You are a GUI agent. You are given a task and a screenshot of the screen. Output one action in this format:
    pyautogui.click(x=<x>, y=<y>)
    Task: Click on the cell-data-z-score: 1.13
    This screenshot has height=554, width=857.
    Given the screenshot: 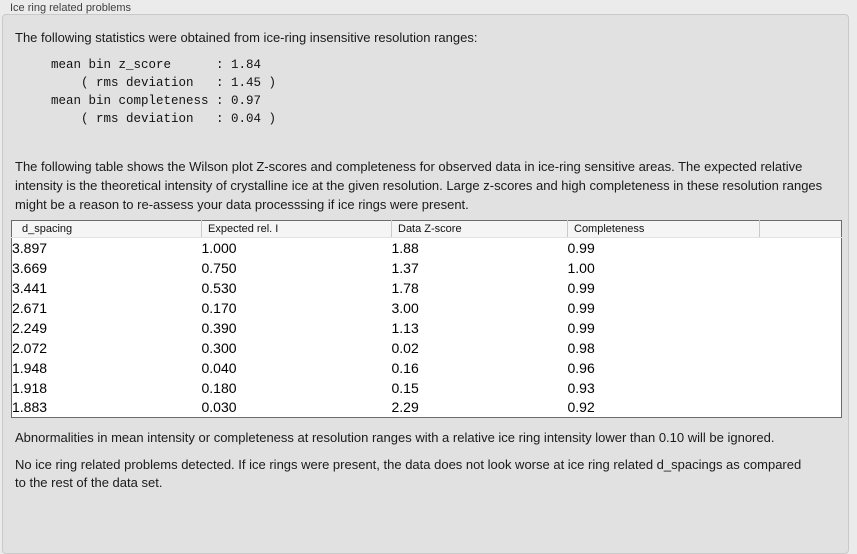 What is the action you would take?
    pyautogui.click(x=405, y=327)
    